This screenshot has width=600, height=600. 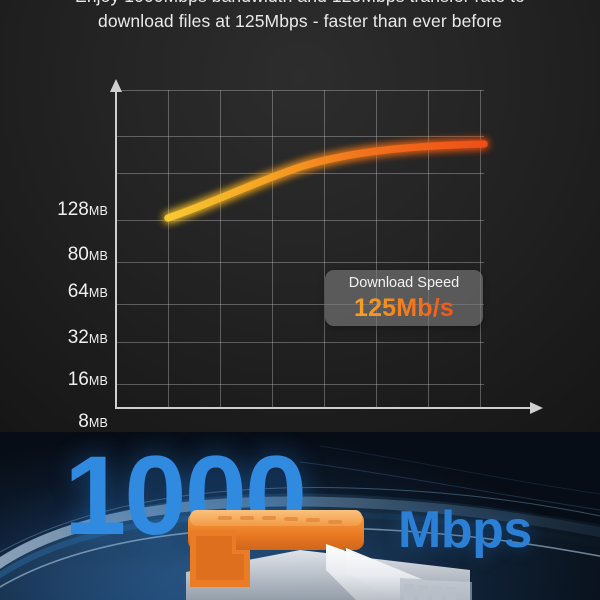 What do you see at coordinates (83, 421) in the screenshot?
I see `y-tick-value: 8` at bounding box center [83, 421].